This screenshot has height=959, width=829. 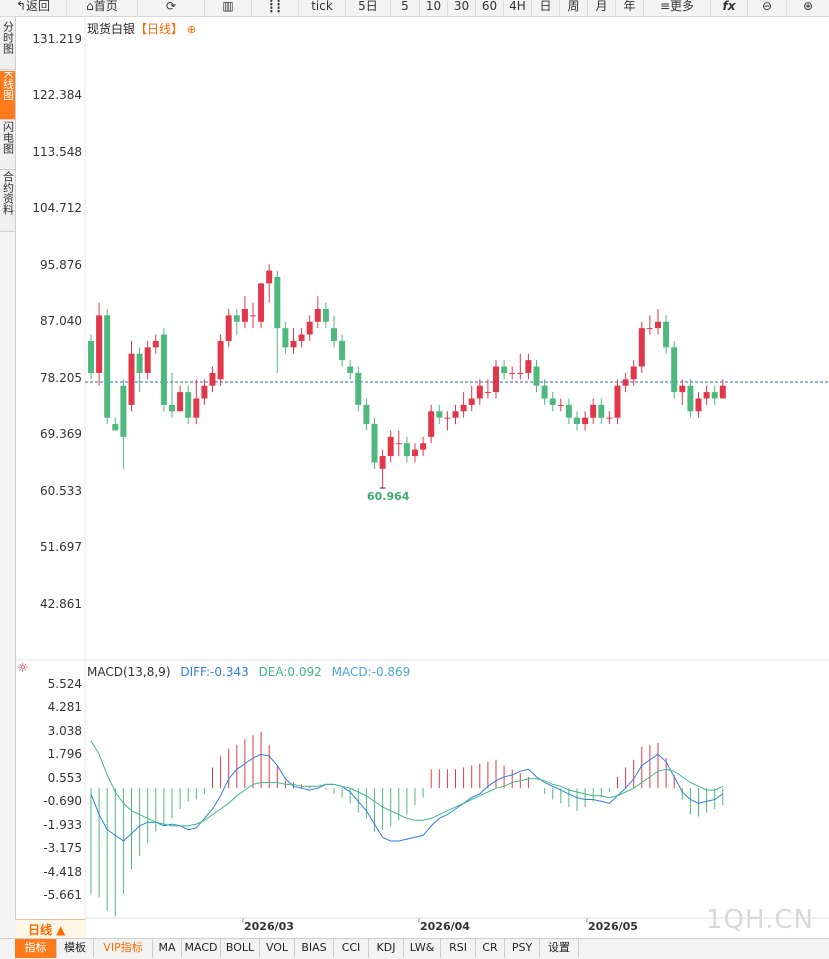 What do you see at coordinates (57, 152) in the screenshot?
I see `price-tick: 113.548` at bounding box center [57, 152].